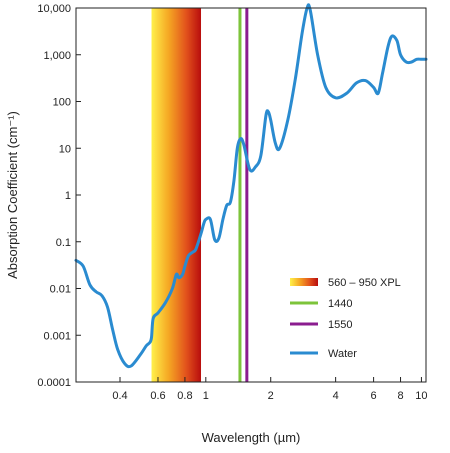  Describe the element at coordinates (271, 396) in the screenshot. I see `x-tick-label: 2` at that location.